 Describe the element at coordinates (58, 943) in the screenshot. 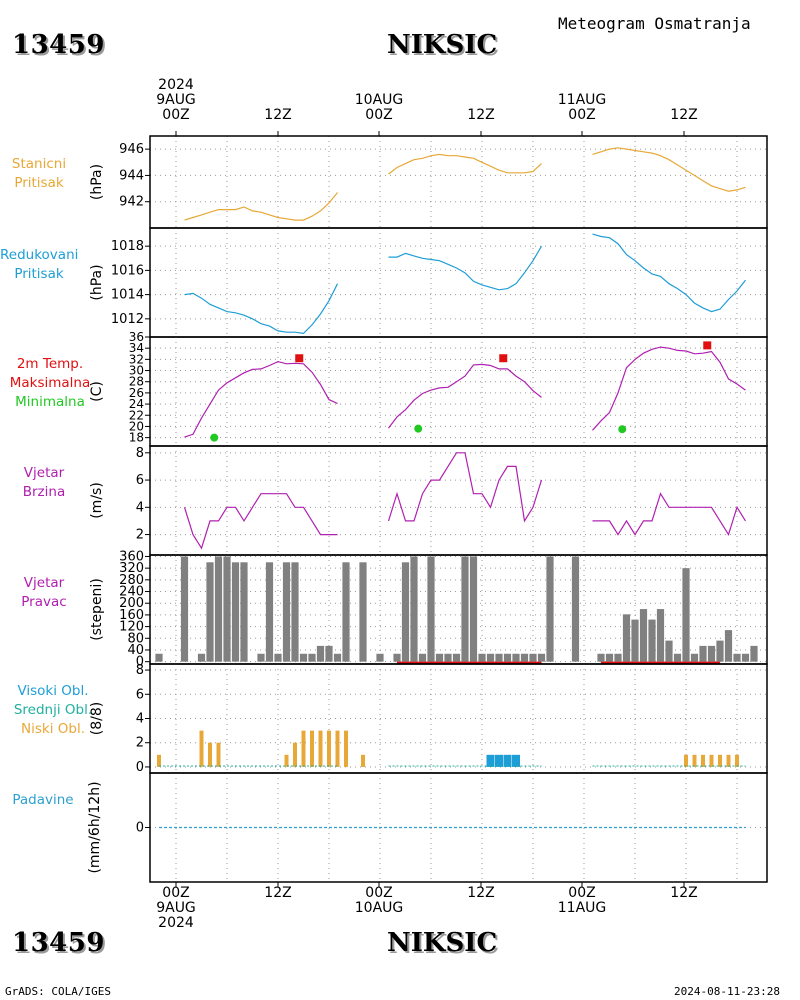

I see `station-id-bottom: 13459` at that location.